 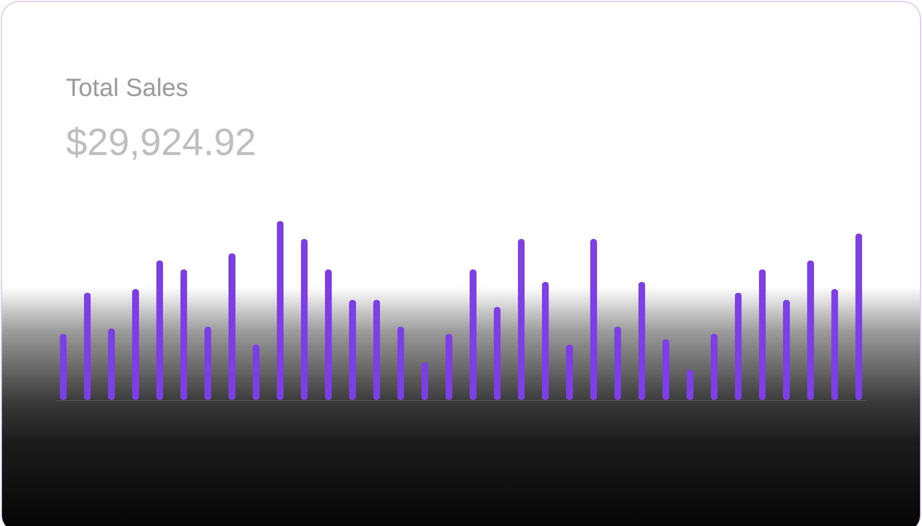 I want to click on chart-title: Total Sales, so click(x=127, y=88).